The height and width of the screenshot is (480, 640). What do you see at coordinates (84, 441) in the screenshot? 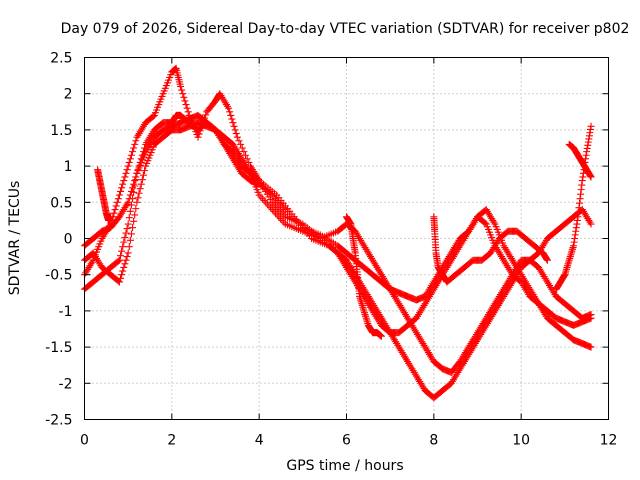
I see `x-tick-label: 0` at bounding box center [84, 441].